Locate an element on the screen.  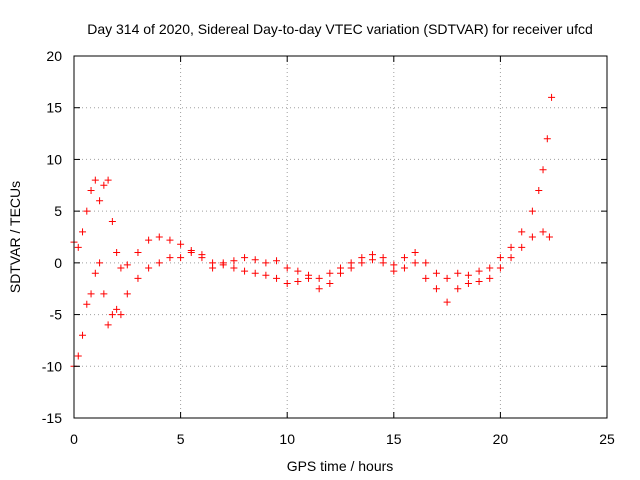
x-axis-label: GPS time / hours is located at coordinates (340, 466).